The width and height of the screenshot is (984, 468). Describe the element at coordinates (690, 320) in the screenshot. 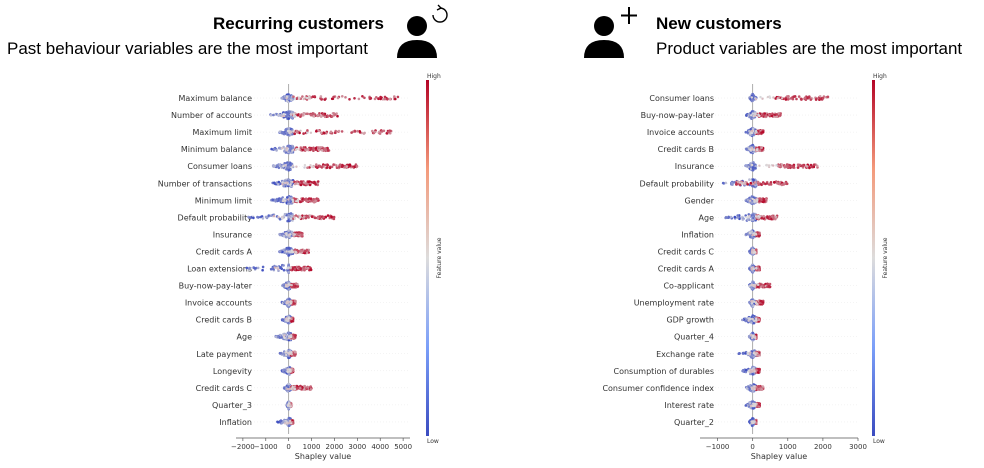

I see `feature-label: GDP growth` at that location.